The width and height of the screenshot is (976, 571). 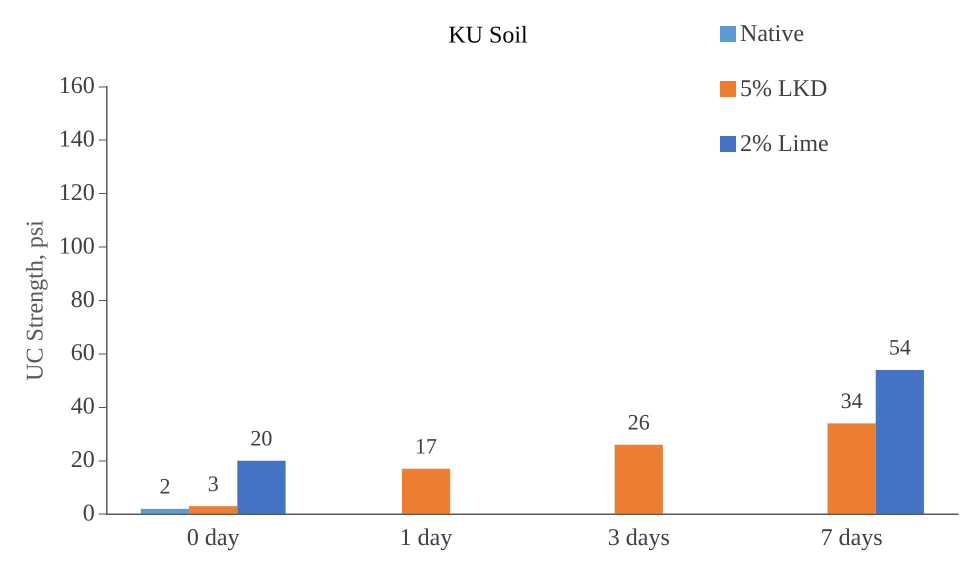 I want to click on y-tick-label: 20, so click(x=82, y=460).